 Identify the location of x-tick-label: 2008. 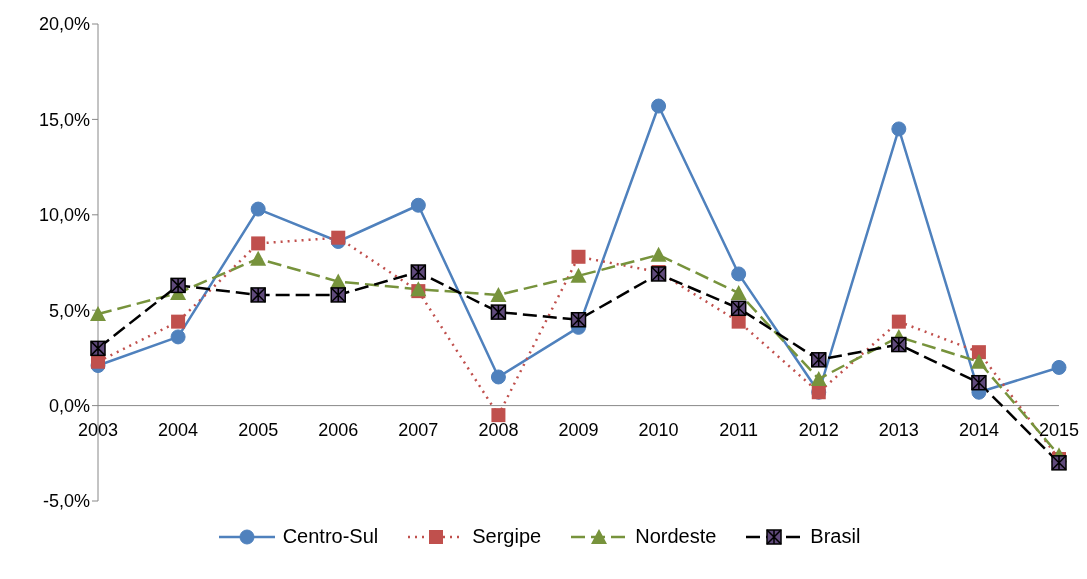
(498, 429).